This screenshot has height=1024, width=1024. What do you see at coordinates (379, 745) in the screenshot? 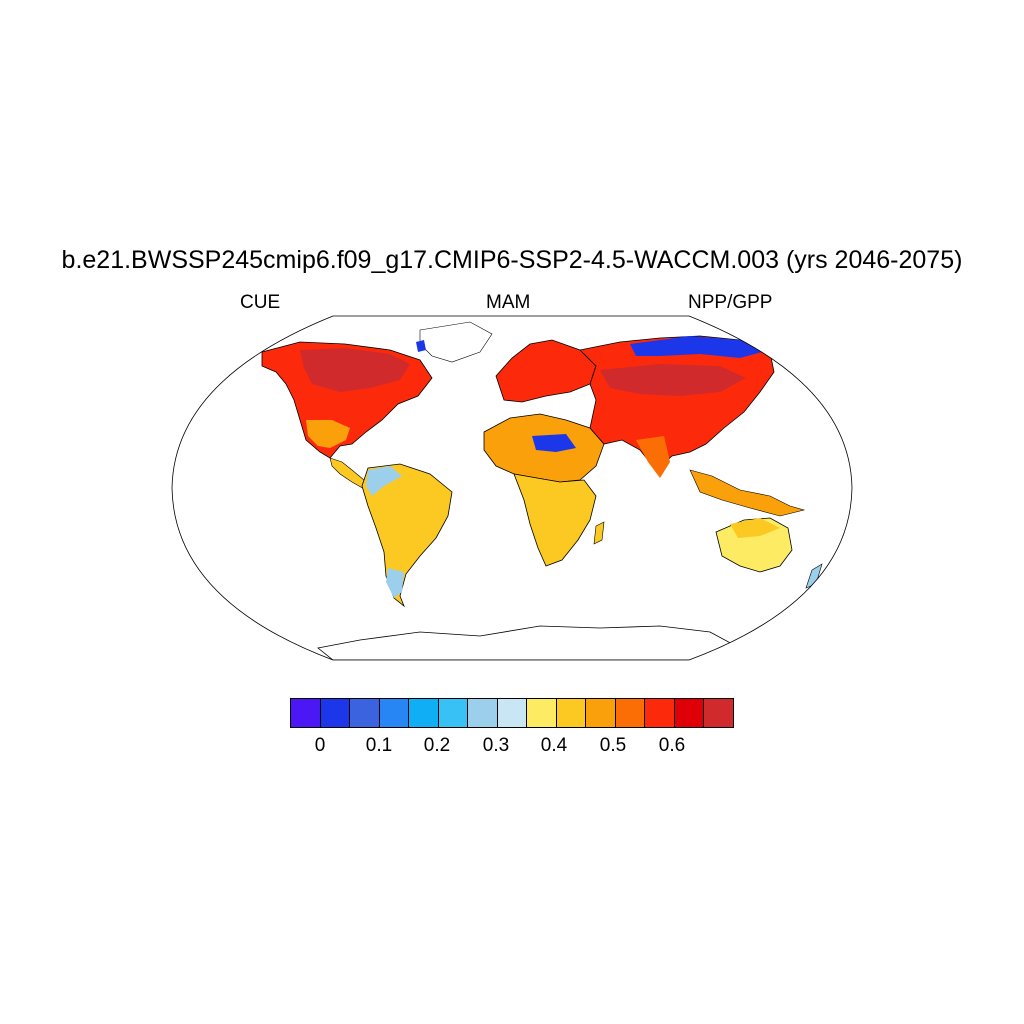
I see `colorbar-tick-label: 0.1` at bounding box center [379, 745].